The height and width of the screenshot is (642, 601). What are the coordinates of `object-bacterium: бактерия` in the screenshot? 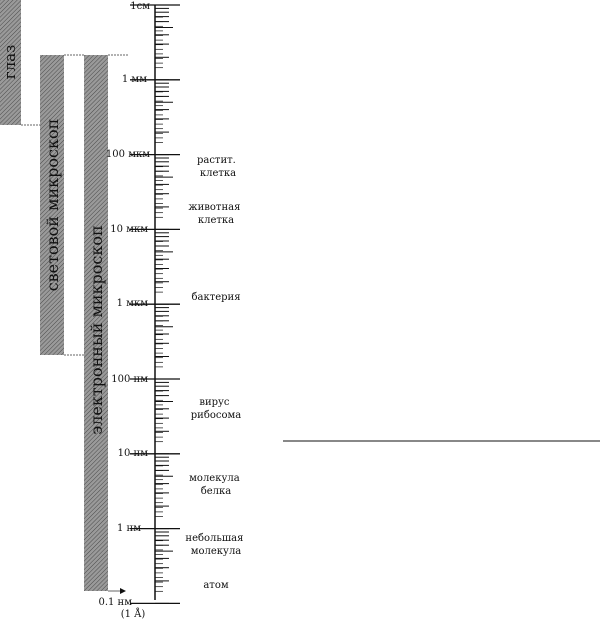 It's located at (215, 297).